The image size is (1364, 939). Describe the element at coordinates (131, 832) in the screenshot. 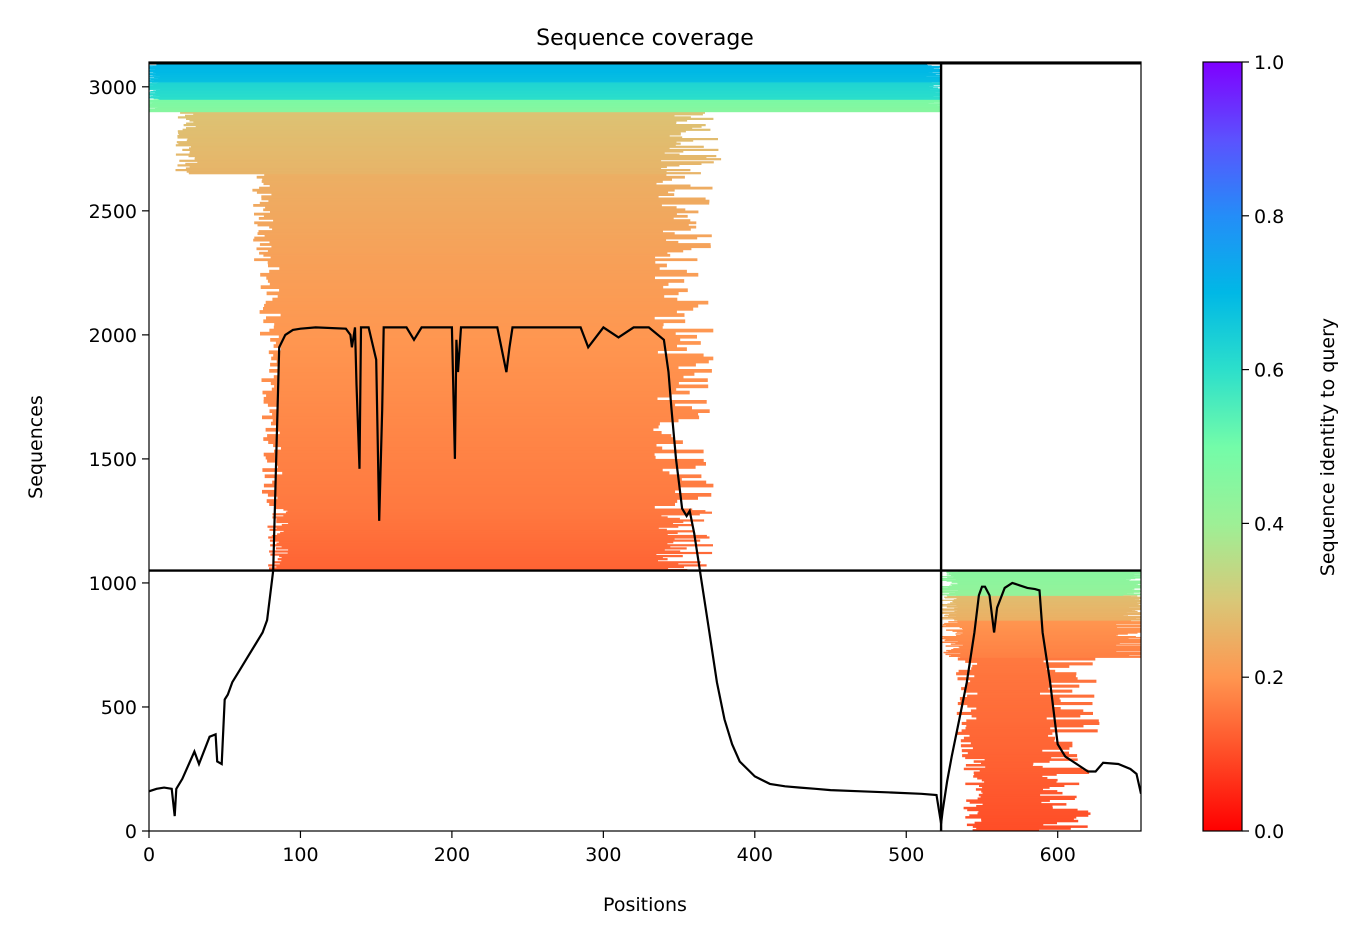

I see `y-tick-label: 0` at that location.